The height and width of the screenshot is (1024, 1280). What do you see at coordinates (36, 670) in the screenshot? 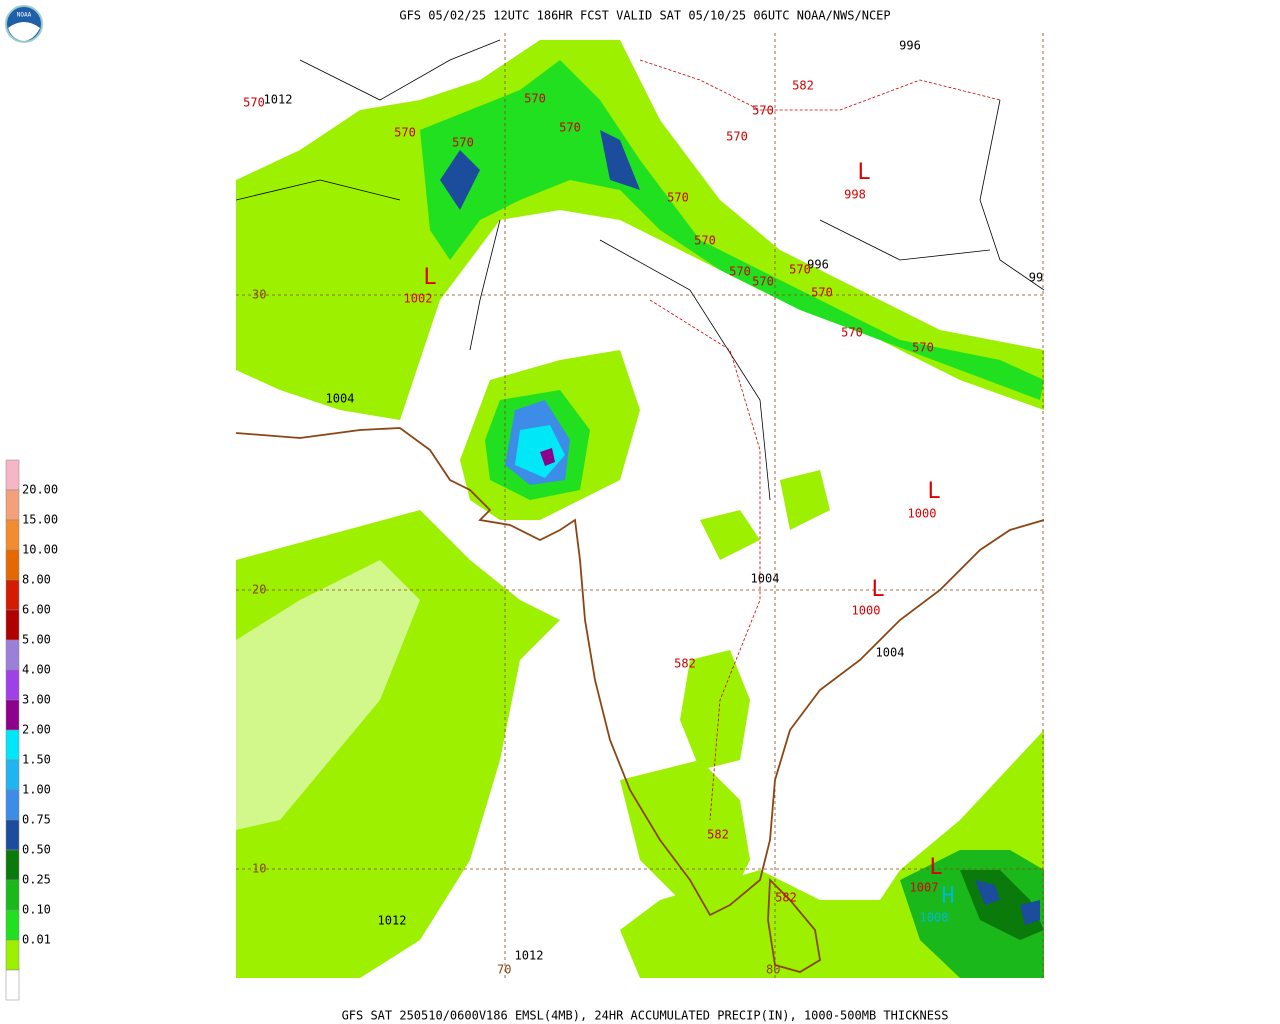
I see `legend-label: 4.00` at bounding box center [36, 670].